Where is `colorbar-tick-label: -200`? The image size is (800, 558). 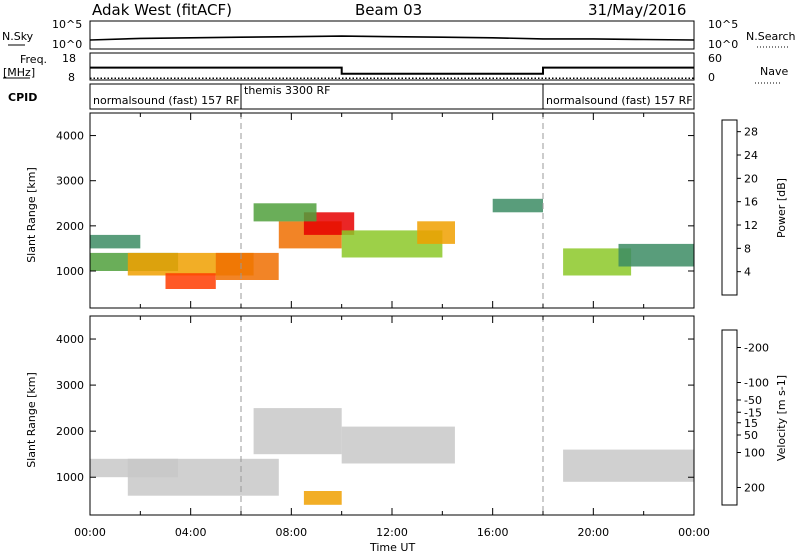
colorbar-tick-label: -200 is located at coordinates (756, 348).